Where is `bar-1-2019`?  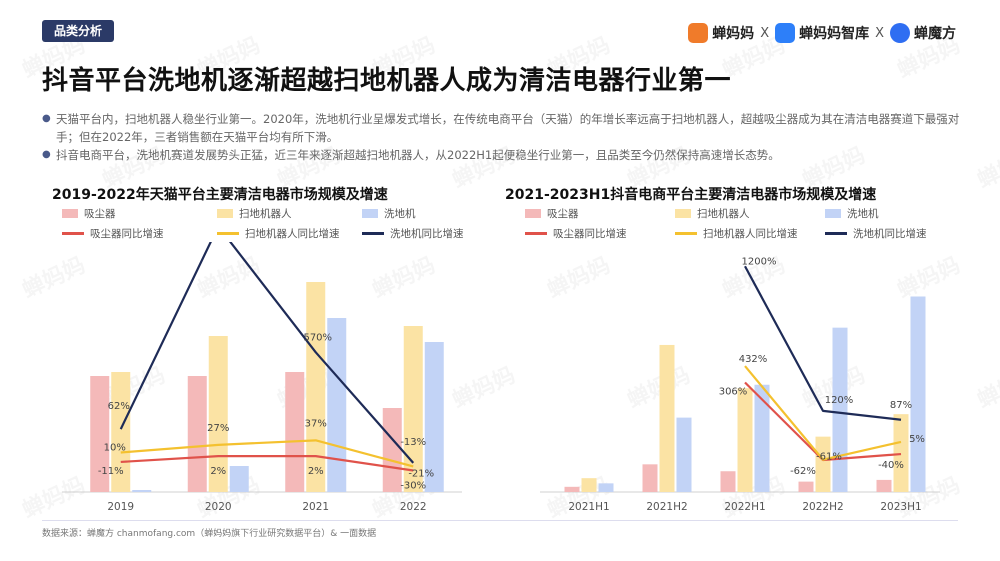 bar-1-2019 is located at coordinates (100, 434).